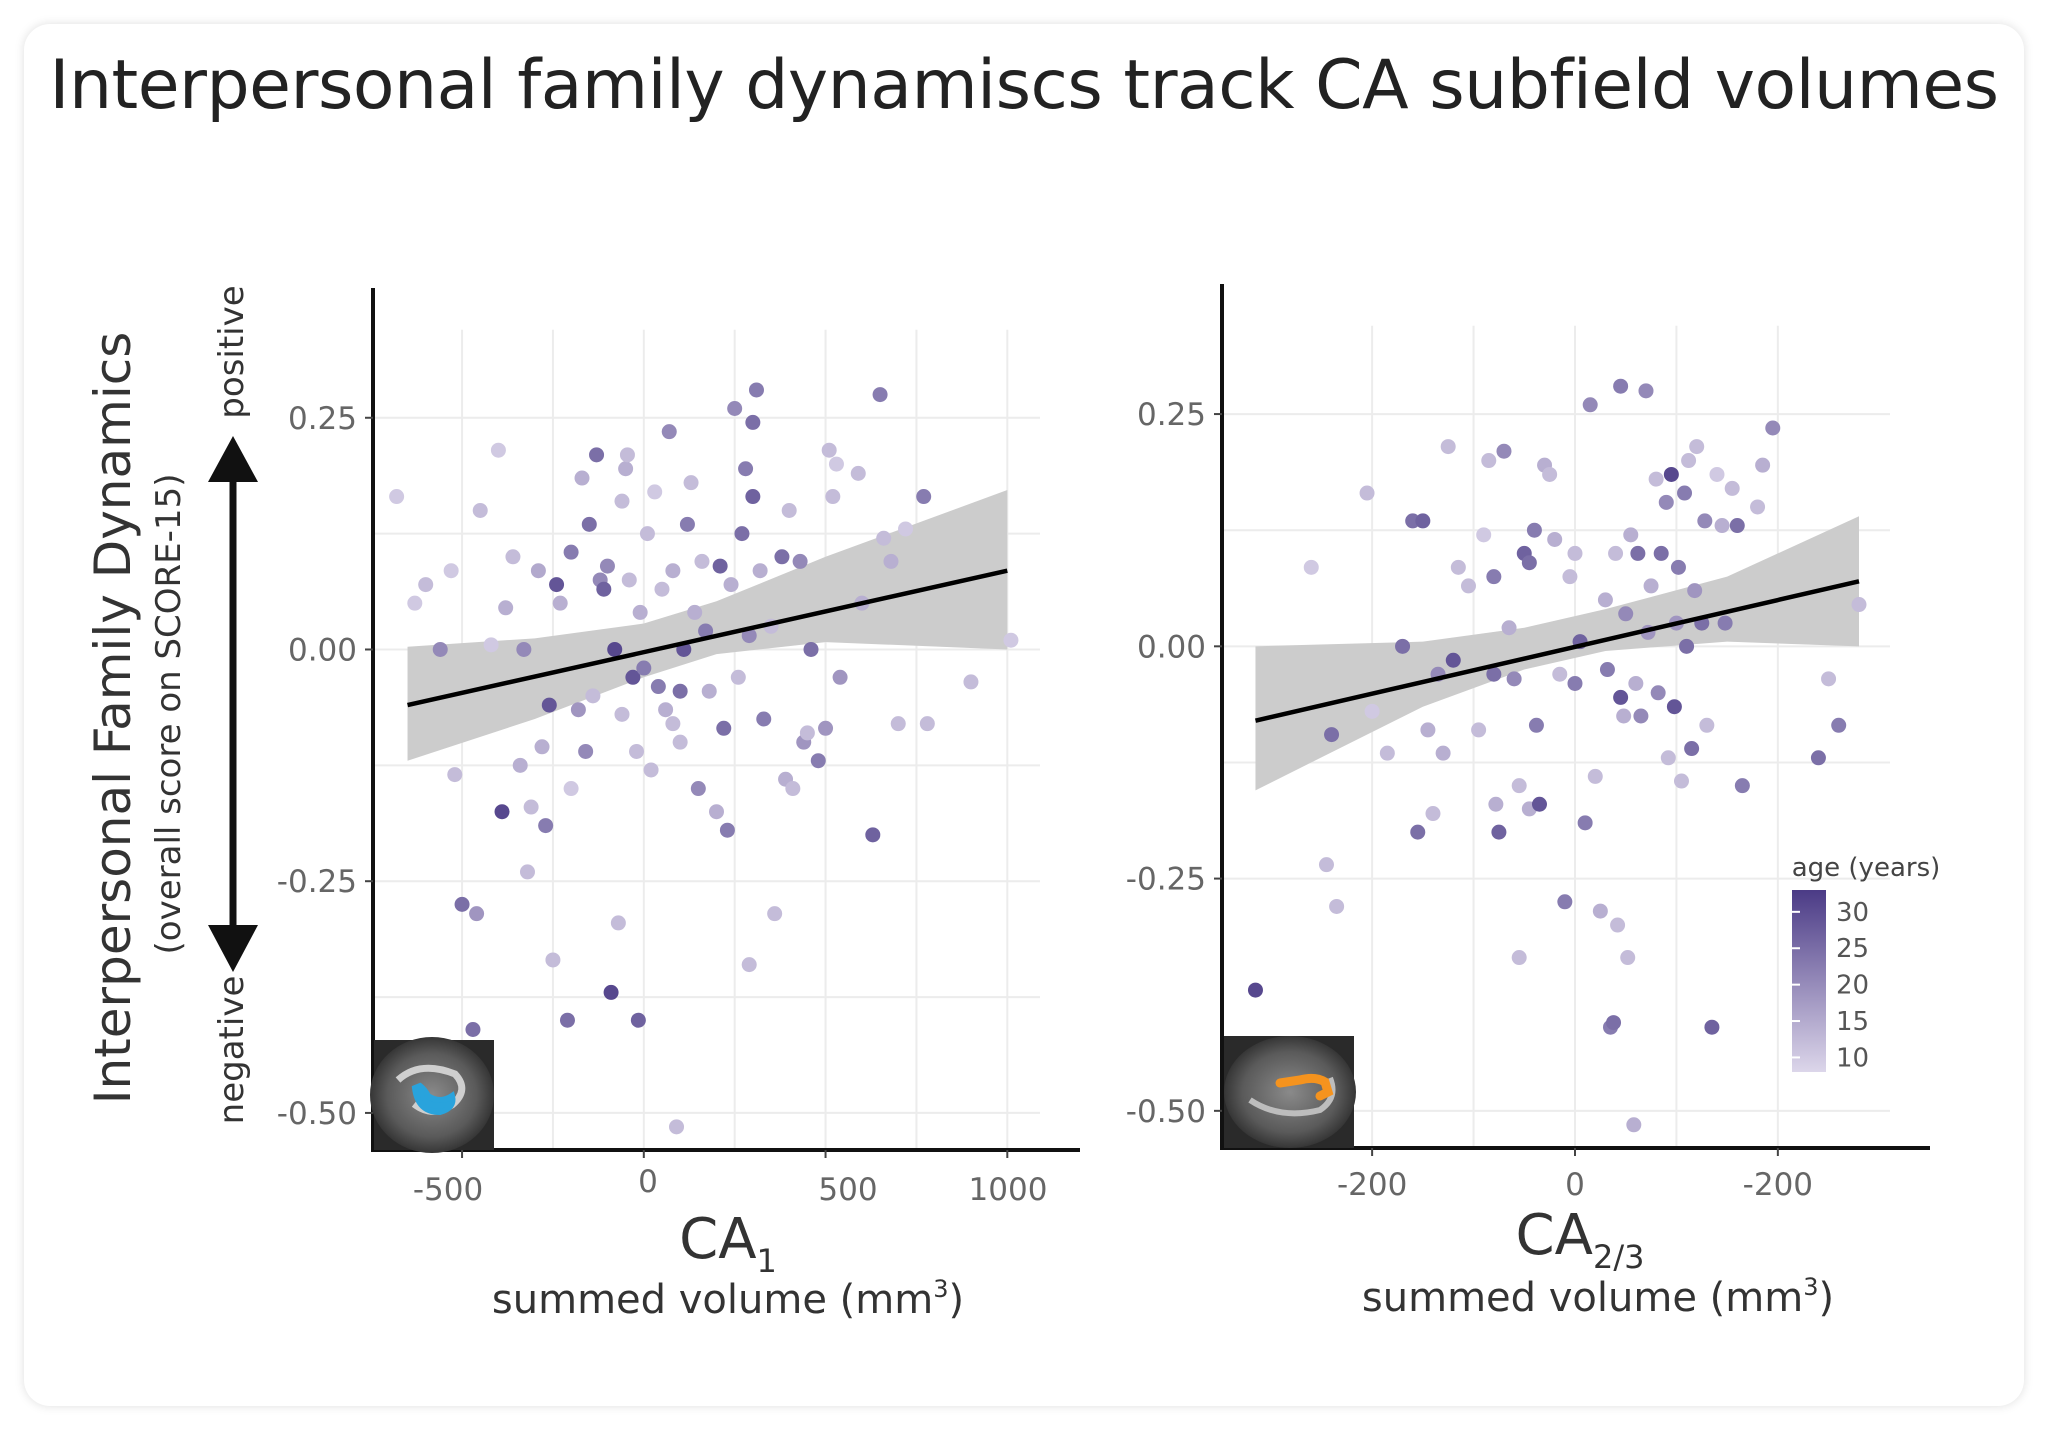 The image size is (2048, 1430). What do you see at coordinates (448, 1190) in the screenshot?
I see `x-tick-label: -500` at bounding box center [448, 1190].